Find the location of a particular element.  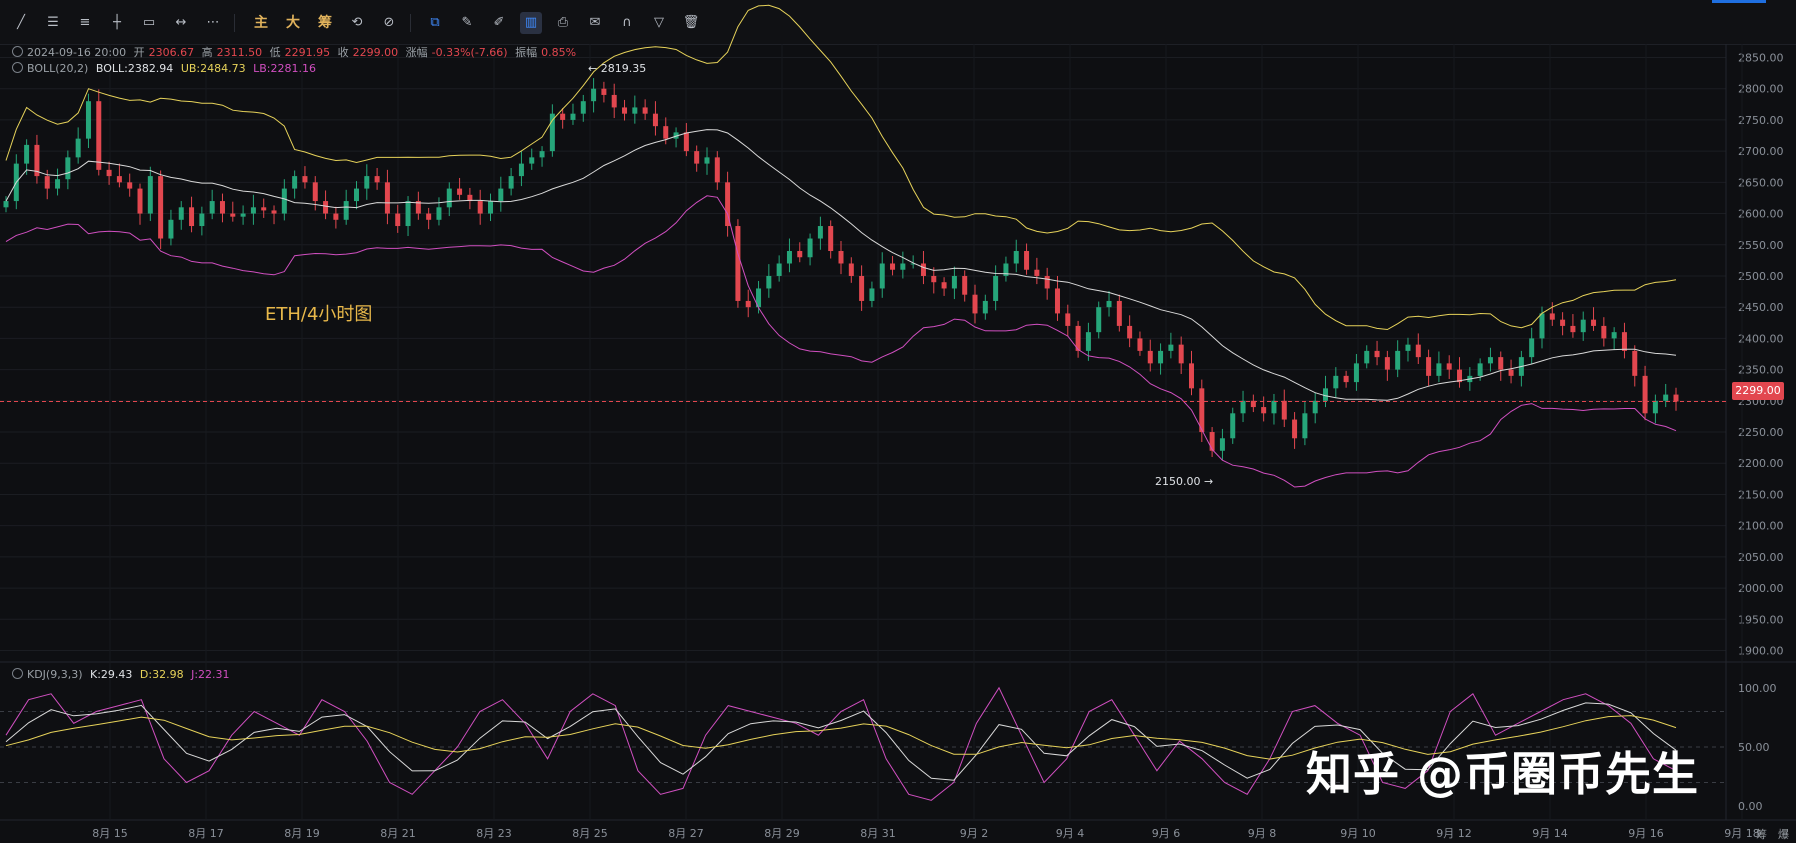

horizontal-ray-icon: ┼ is located at coordinates (117, 22).